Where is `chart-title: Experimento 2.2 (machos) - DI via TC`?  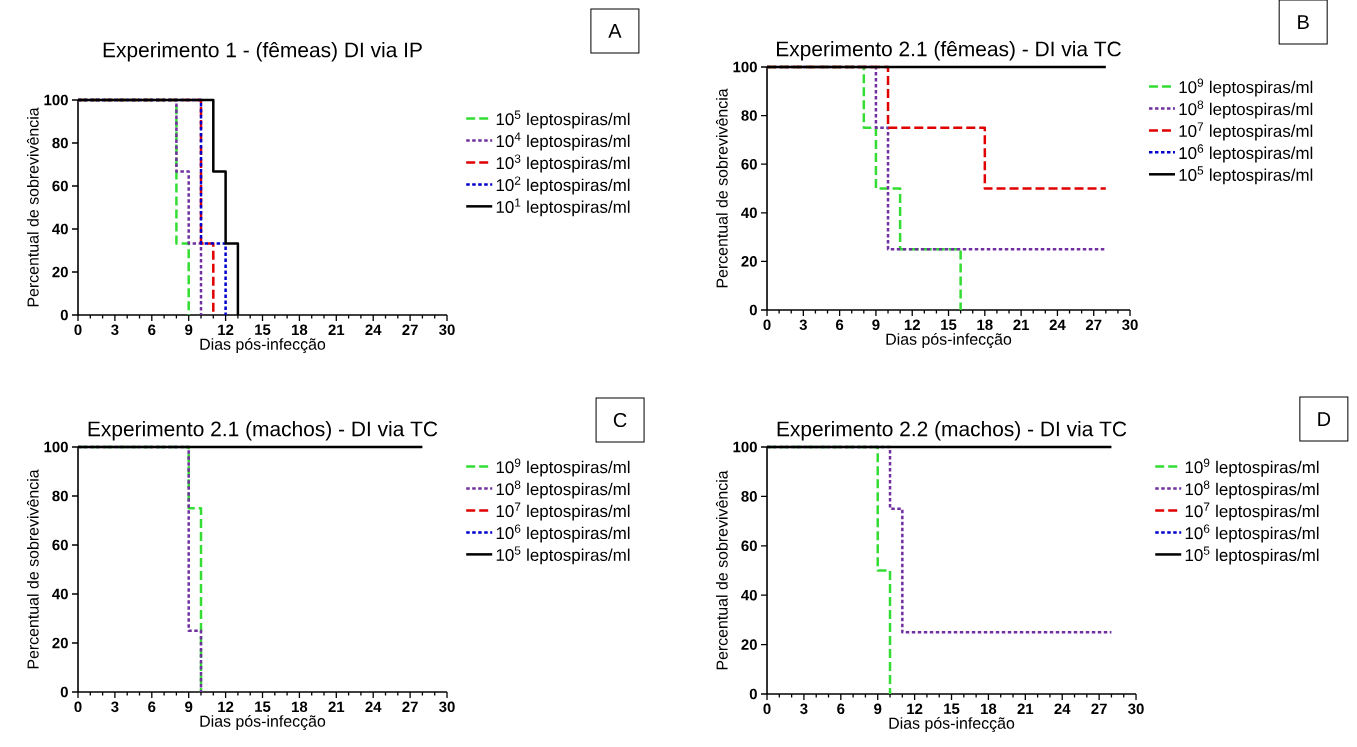 chart-title: Experimento 2.2 (machos) - DI via TC is located at coordinates (952, 431).